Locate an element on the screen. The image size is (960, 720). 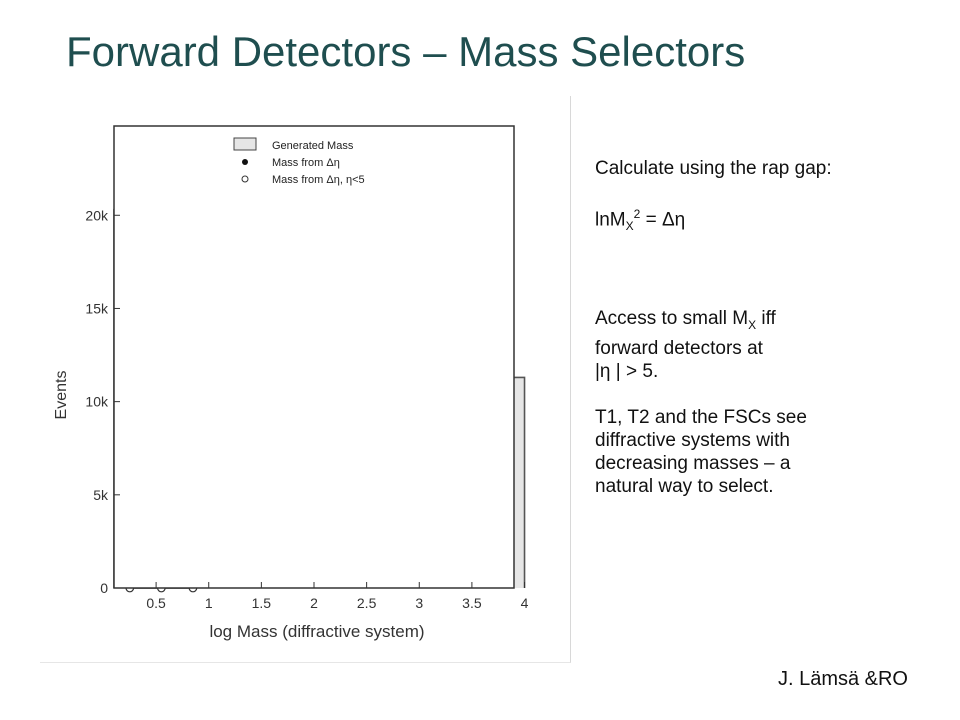
y-tick-label: 5k is located at coordinates (101, 495).